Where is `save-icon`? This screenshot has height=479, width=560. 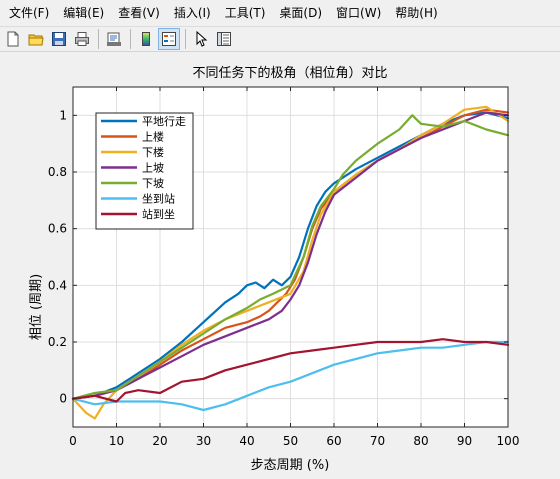 save-icon is located at coordinates (59, 39).